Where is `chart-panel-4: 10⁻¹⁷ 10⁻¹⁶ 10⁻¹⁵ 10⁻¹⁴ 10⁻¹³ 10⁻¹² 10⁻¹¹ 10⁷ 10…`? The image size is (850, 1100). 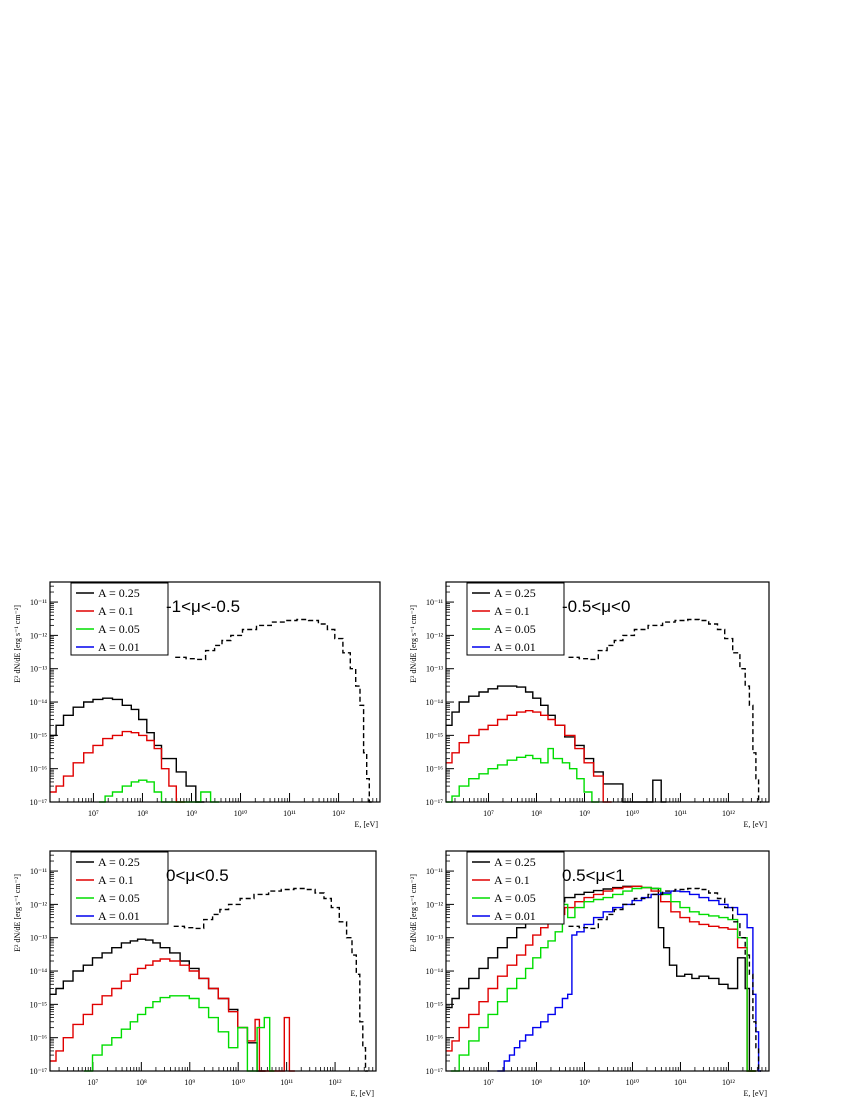
chart-panel-4: 10⁻¹⁷ 10⁻¹⁶ 10⁻¹⁵ 10⁻¹⁴ 10⁻¹³ 10⁻¹² 10⁻¹¹ 10⁷ 10… is located at coordinates (589, 974).